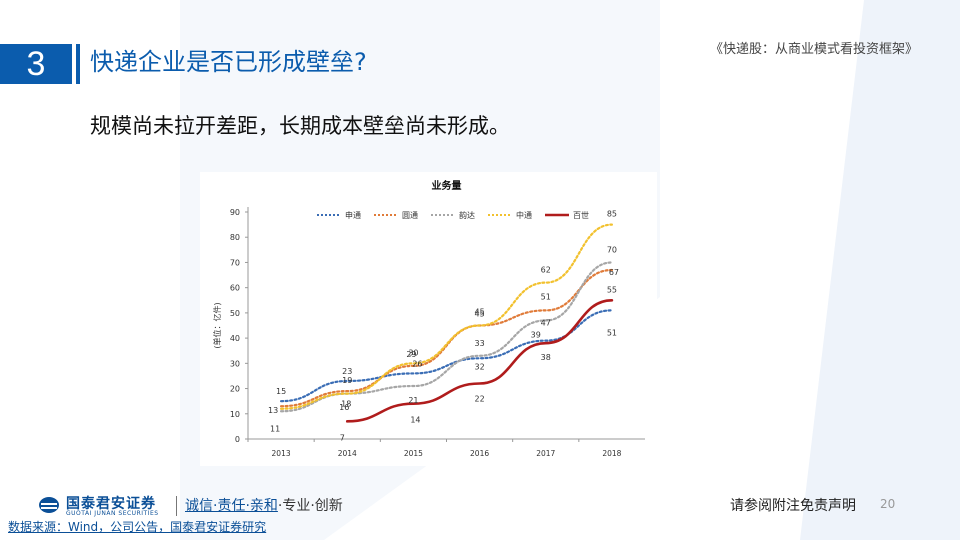 The width and height of the screenshot is (960, 540). I want to click on y-tick-label: 50, so click(235, 313).